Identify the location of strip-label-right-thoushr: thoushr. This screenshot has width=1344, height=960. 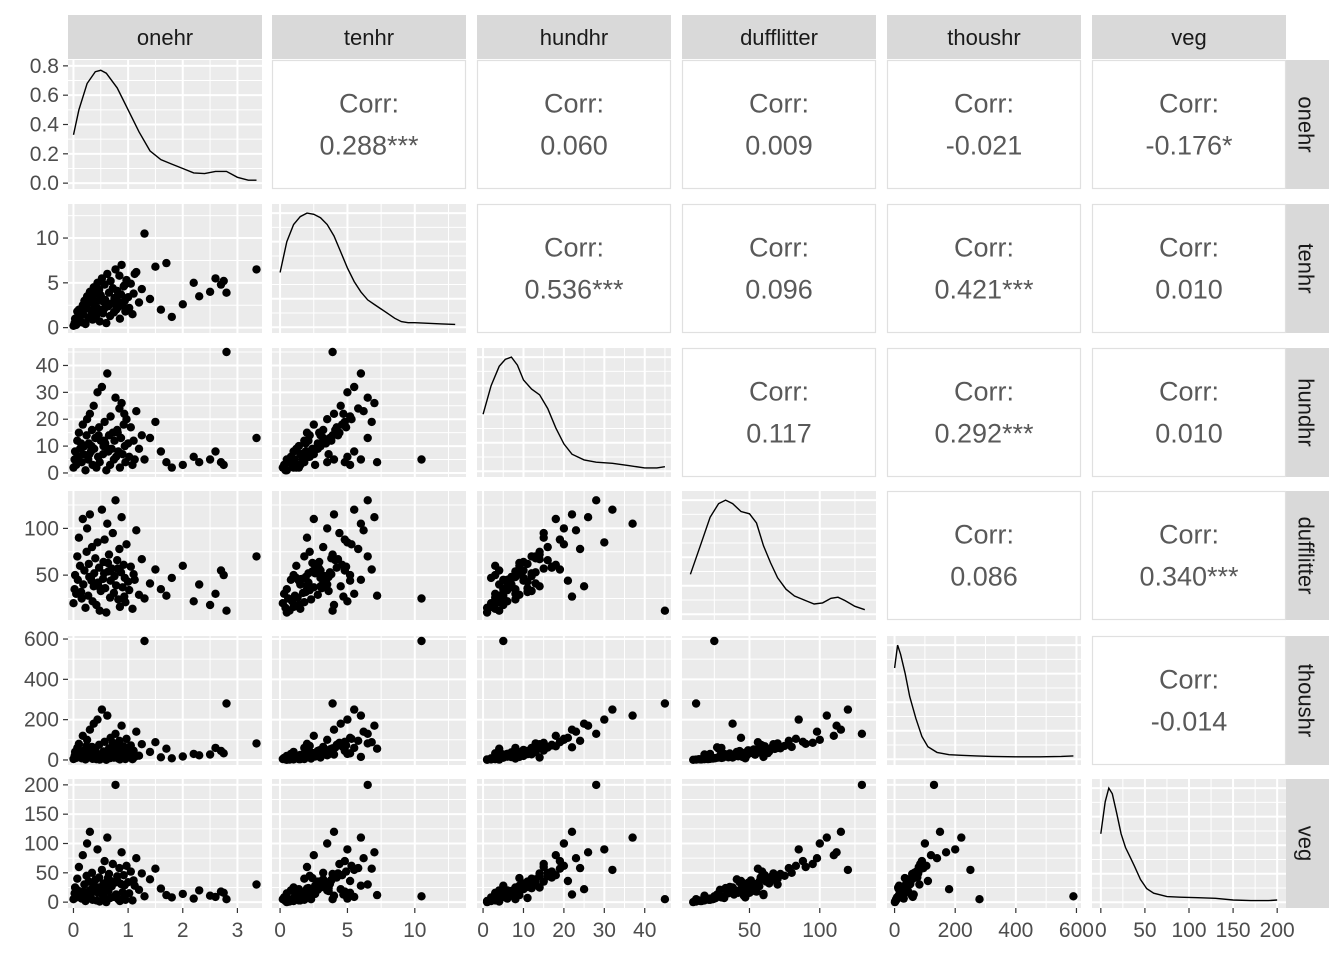
(1306, 700).